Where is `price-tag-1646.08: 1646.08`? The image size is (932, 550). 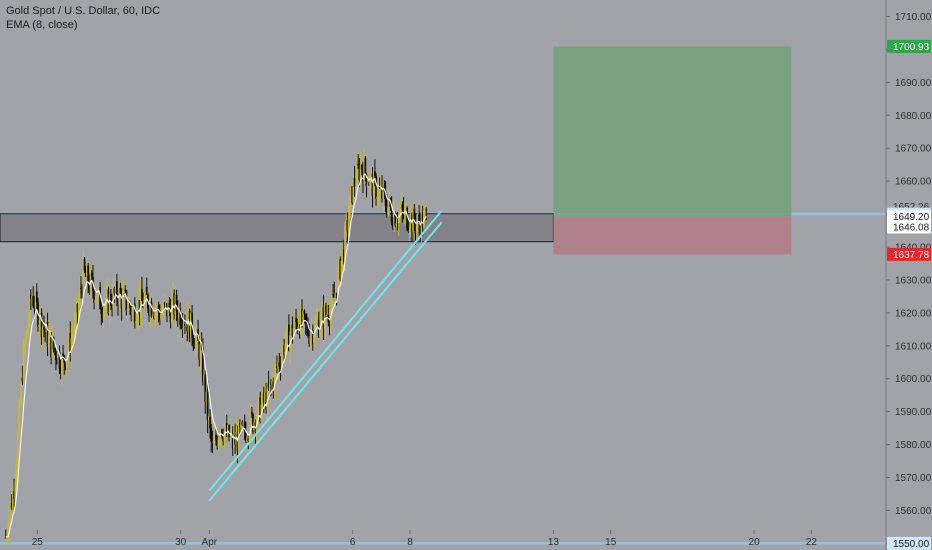 price-tag-1646.08: 1646.08 is located at coordinates (911, 227).